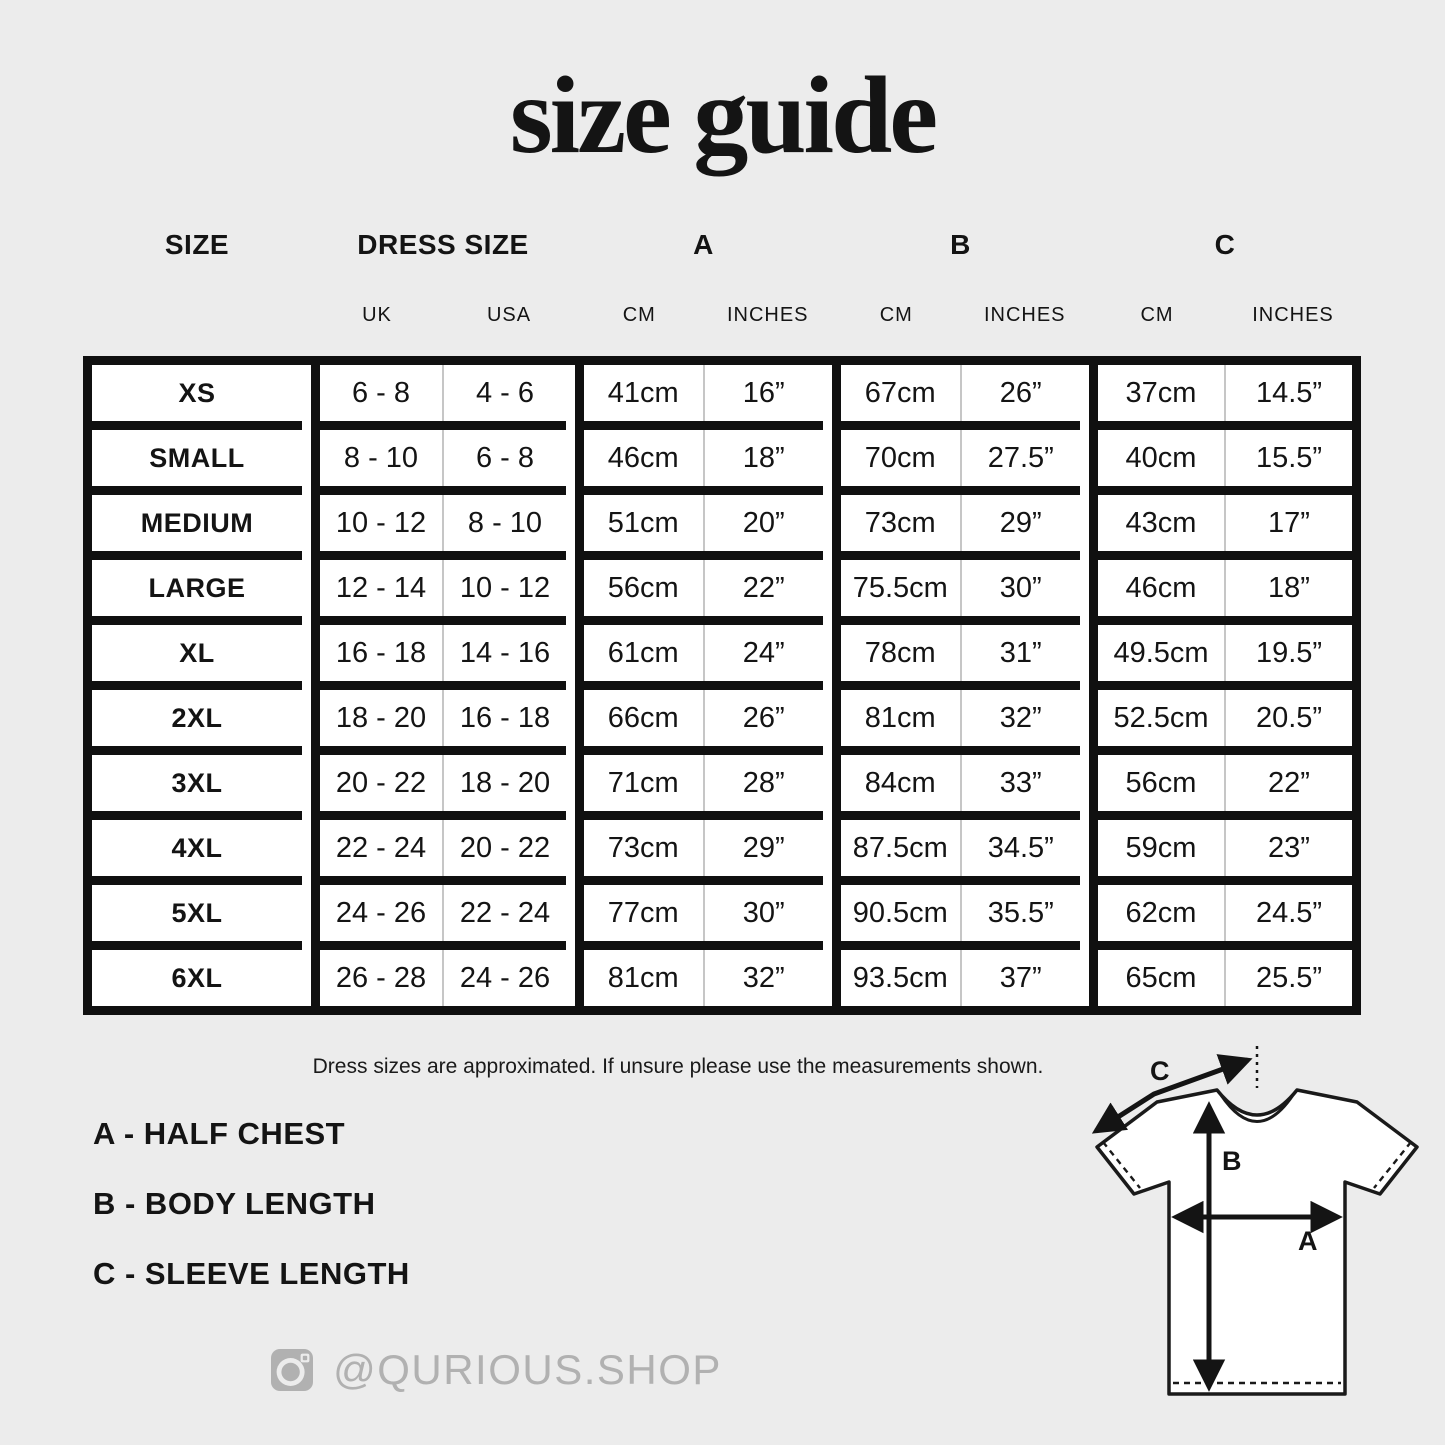 This screenshot has width=1445, height=1445. I want to click on measurement-cell: 78cm, so click(900, 652).